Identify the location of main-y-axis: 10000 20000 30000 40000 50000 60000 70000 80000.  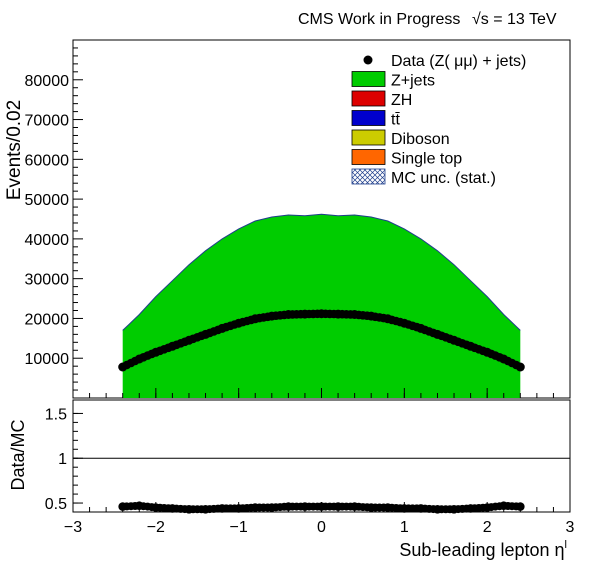
(54, 219).